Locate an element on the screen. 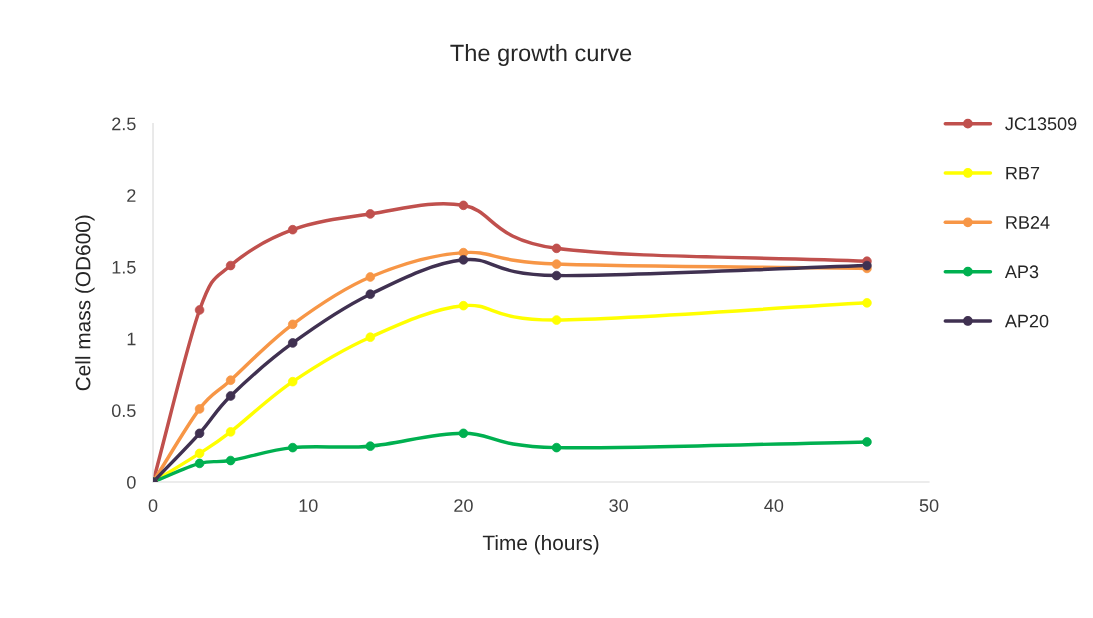  legend-label: AP3 is located at coordinates (1021, 272).